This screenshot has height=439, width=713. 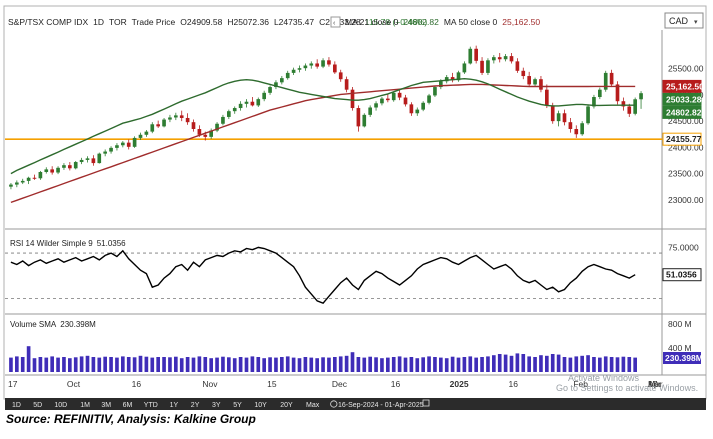 I want to click on header-symbol: S&P/TSX COMP IDX, so click(x=48, y=22).